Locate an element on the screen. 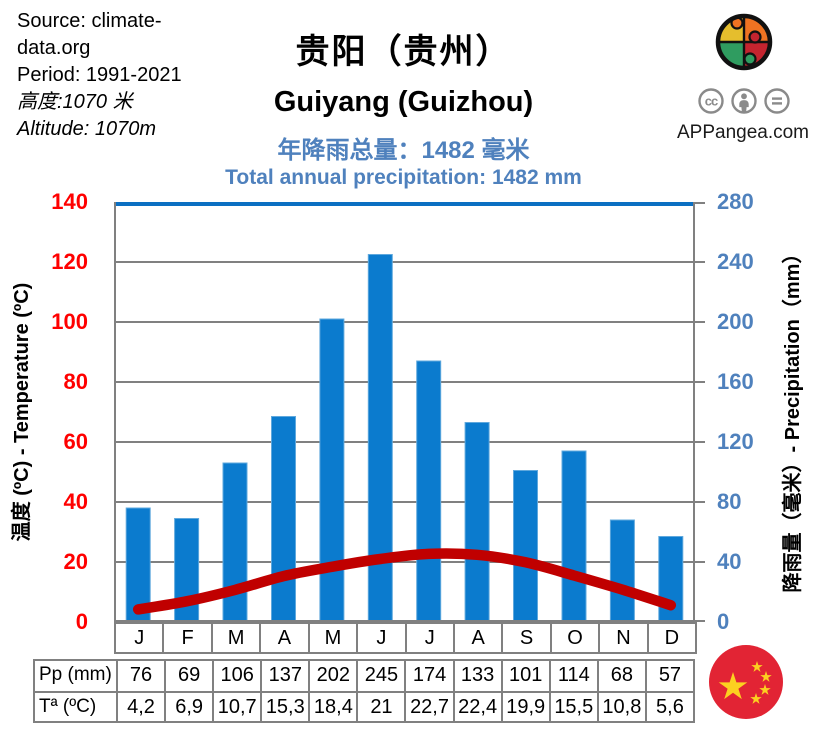  temperature-value-cell: 5,6 is located at coordinates (668, 706).